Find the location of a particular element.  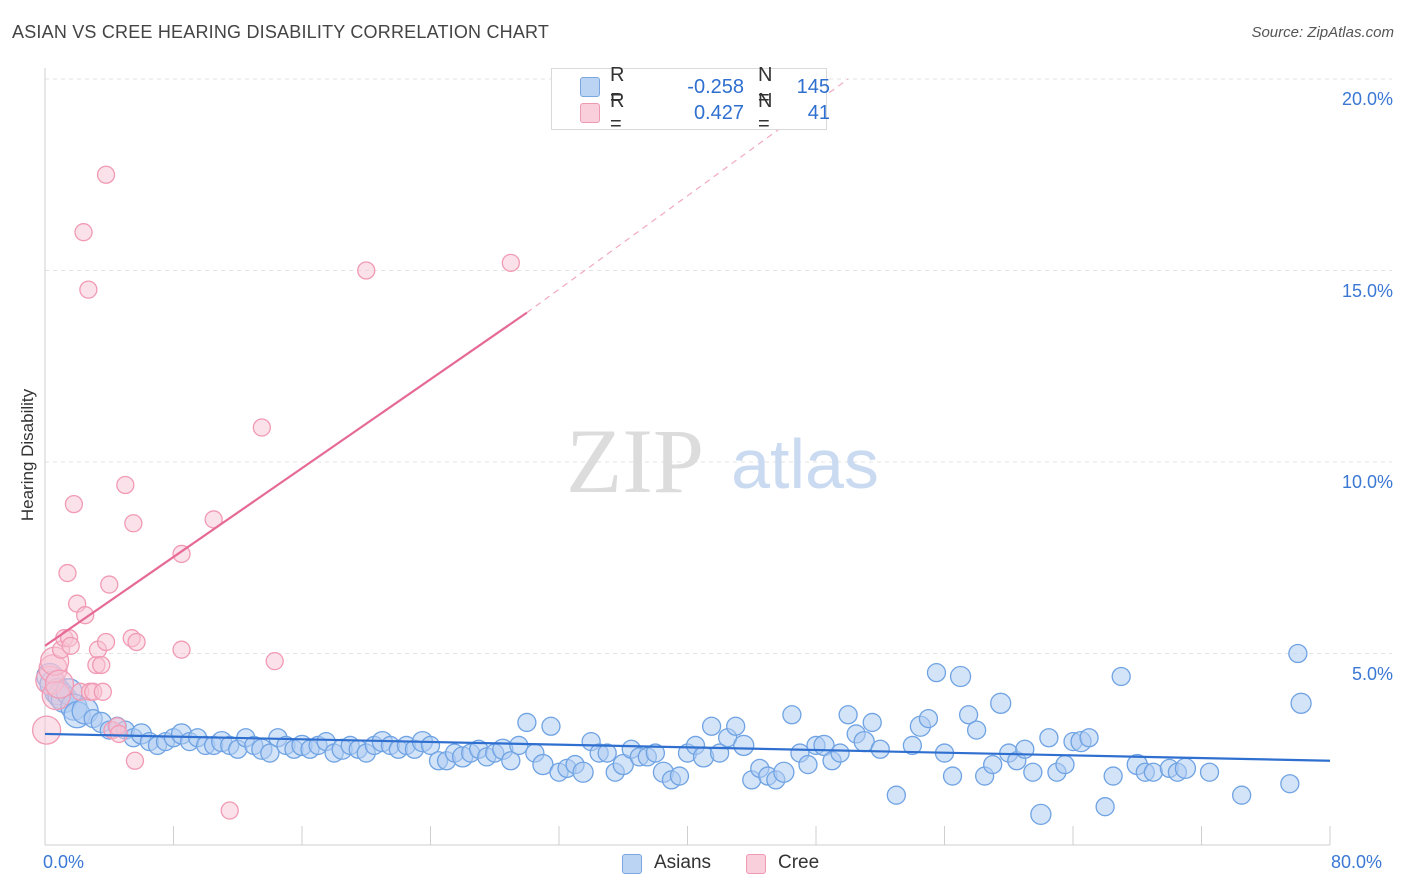

bottom-legend-swatch-cree is located at coordinates (756, 864).